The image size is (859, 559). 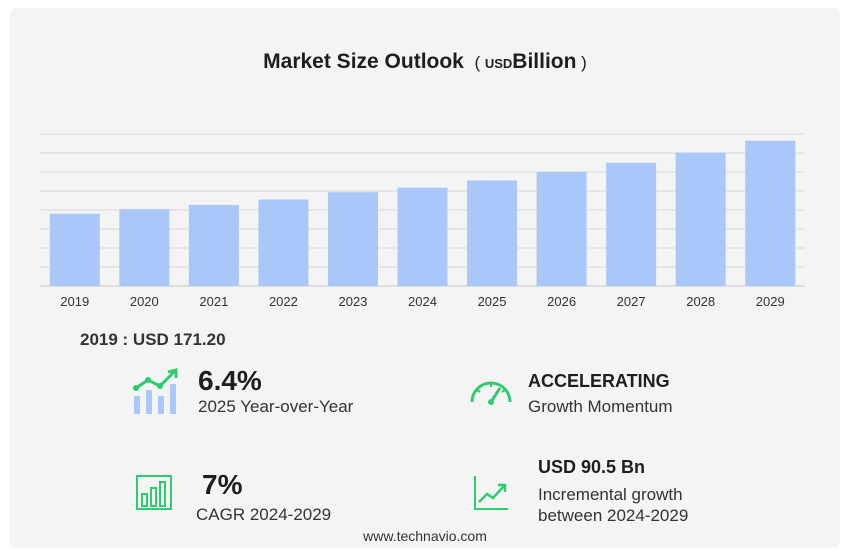 What do you see at coordinates (770, 213) in the screenshot?
I see `bar-2029` at bounding box center [770, 213].